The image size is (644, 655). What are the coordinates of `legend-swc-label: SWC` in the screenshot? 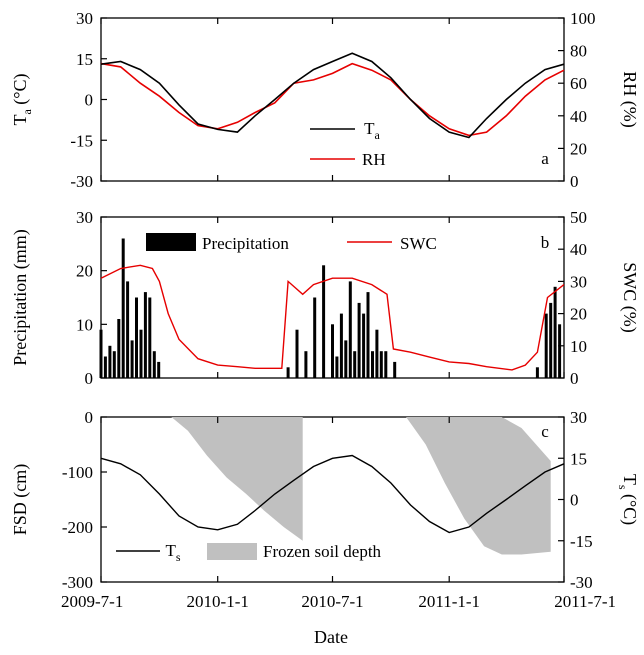 It's located at (418, 243).